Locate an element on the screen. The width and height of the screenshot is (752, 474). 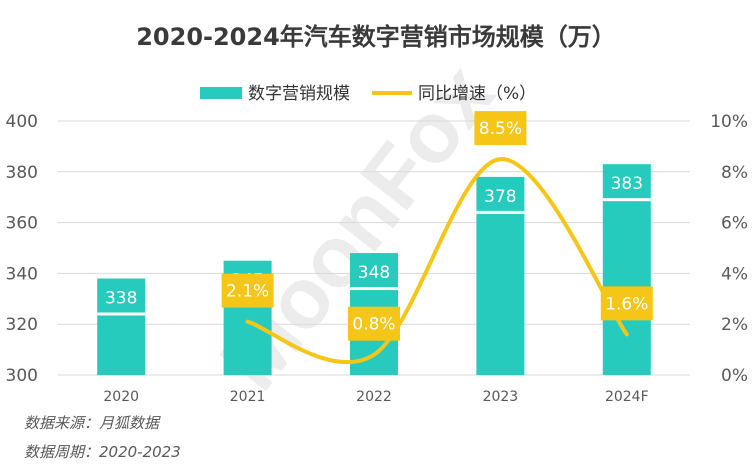
y-right-tick-label: 2% is located at coordinates (734, 325).